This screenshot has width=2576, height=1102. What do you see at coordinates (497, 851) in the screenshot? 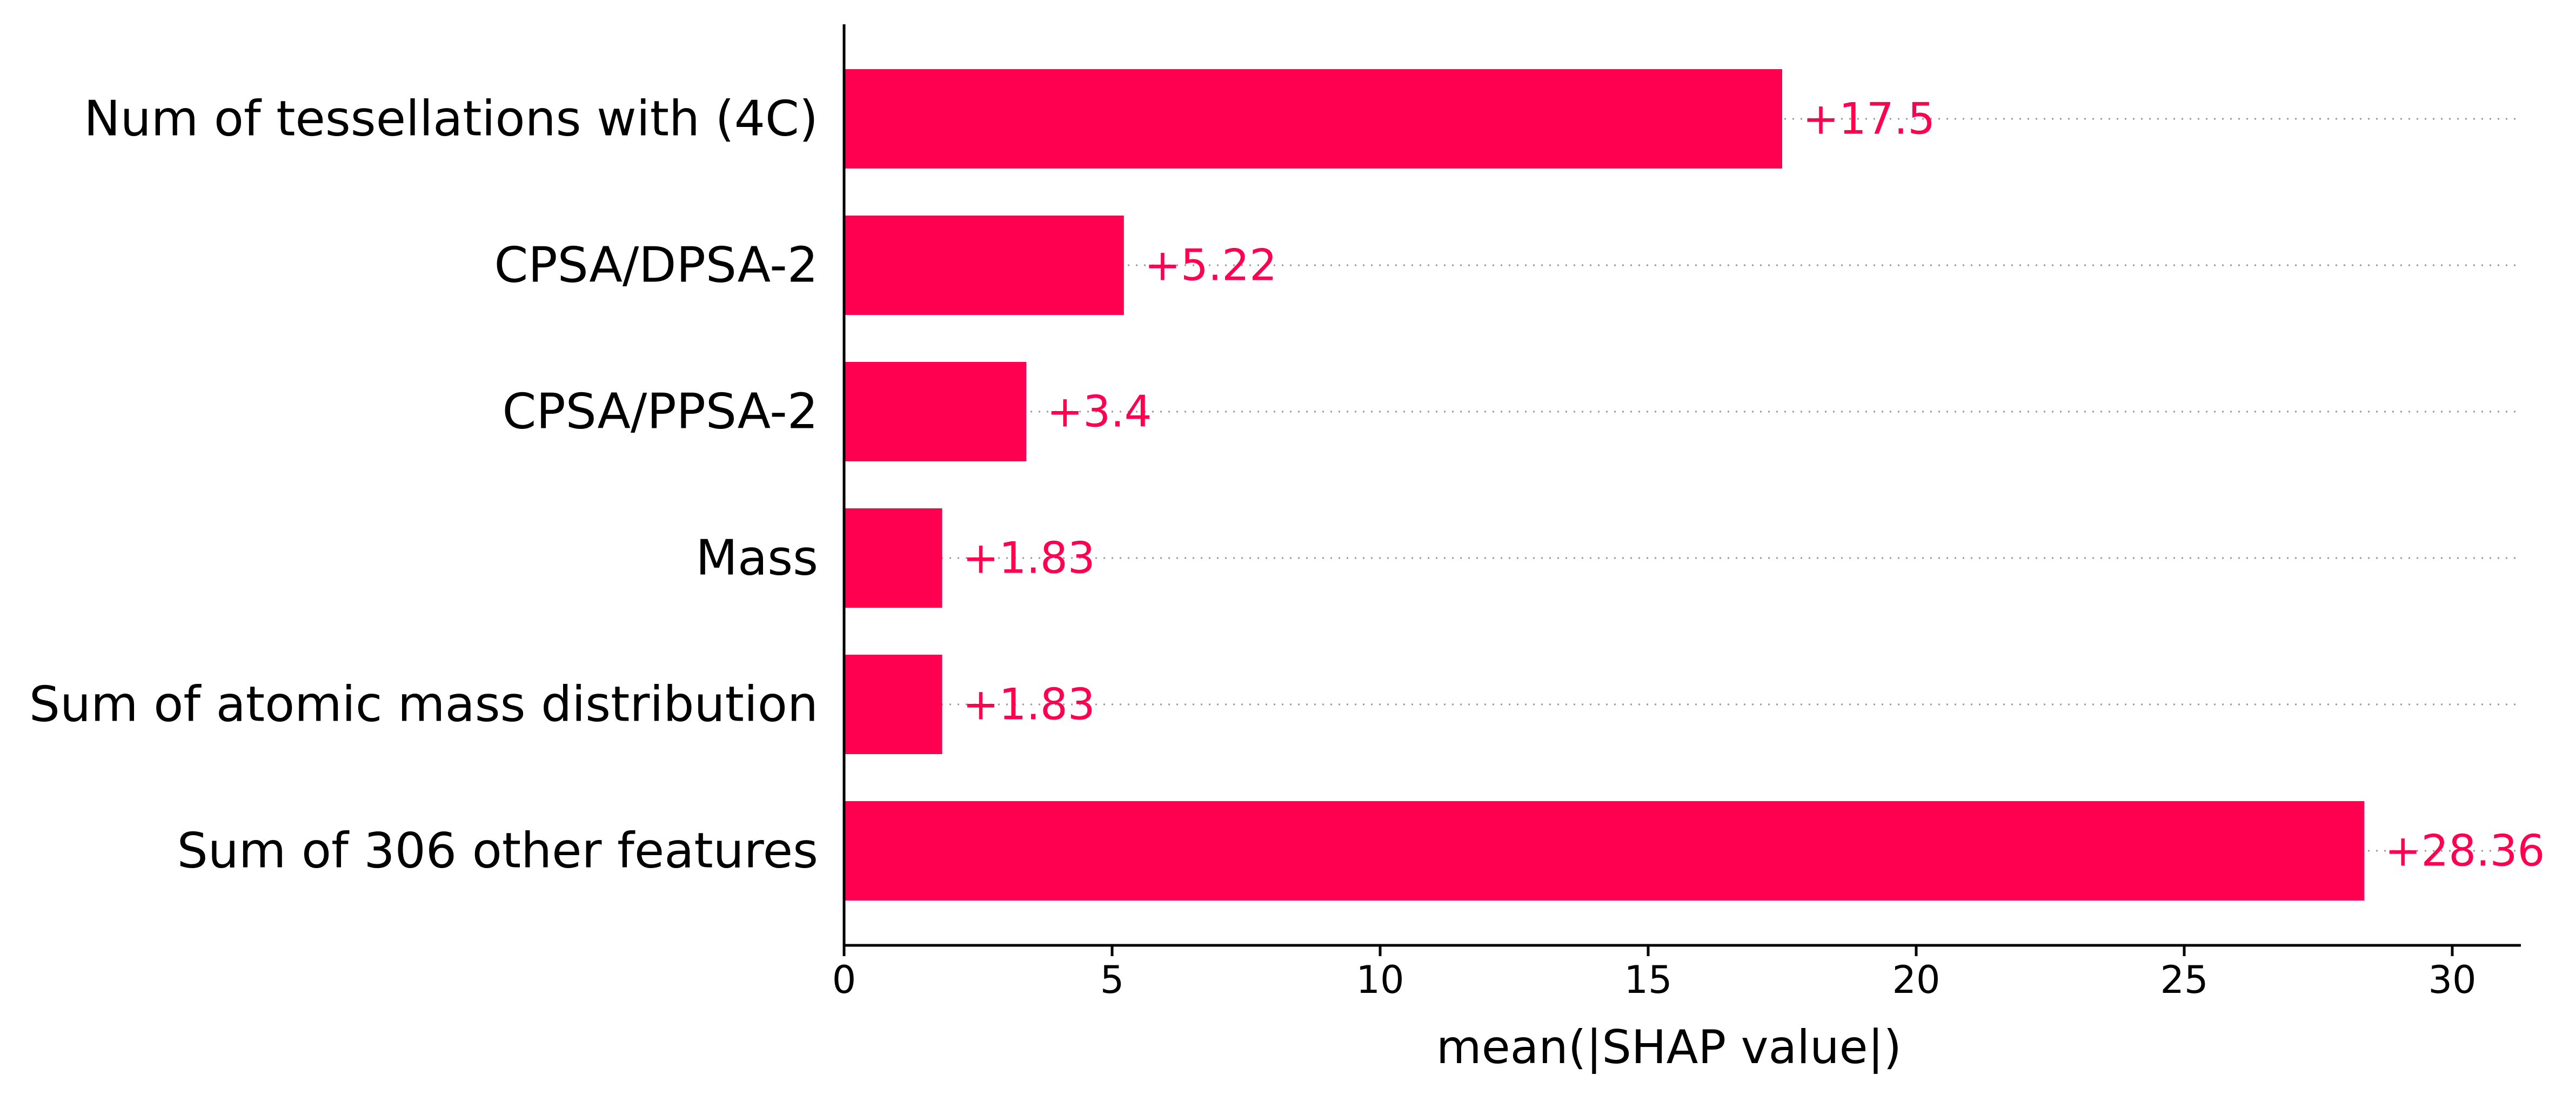
I see `category-label: Sum of 306 other features` at bounding box center [497, 851].